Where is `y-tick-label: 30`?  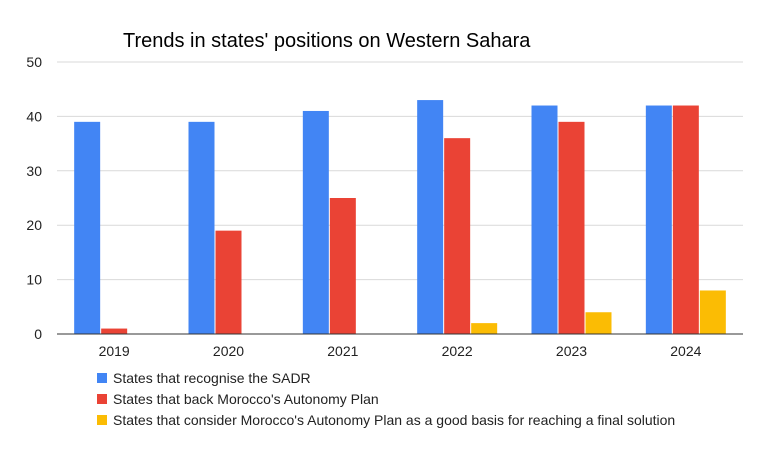 y-tick-label: 30 is located at coordinates (34, 171).